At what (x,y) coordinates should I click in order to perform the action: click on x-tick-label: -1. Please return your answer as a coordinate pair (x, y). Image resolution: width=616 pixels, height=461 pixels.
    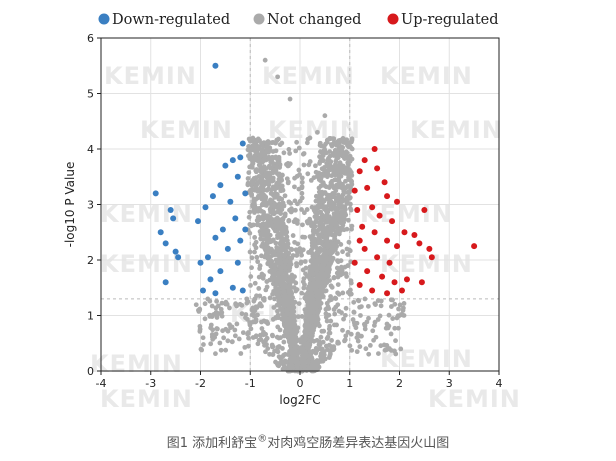
    Looking at the image, I should click on (250, 383).